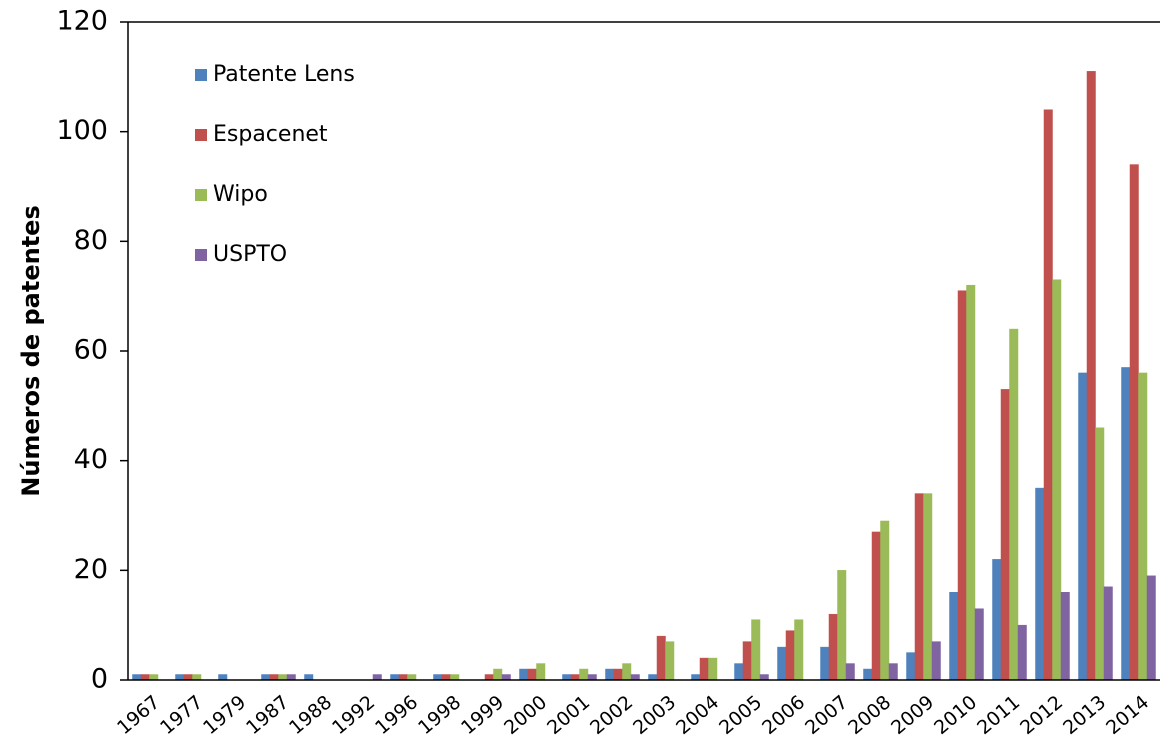  What do you see at coordinates (91, 569) in the screenshot?
I see `y-tick-label: 20` at bounding box center [91, 569].